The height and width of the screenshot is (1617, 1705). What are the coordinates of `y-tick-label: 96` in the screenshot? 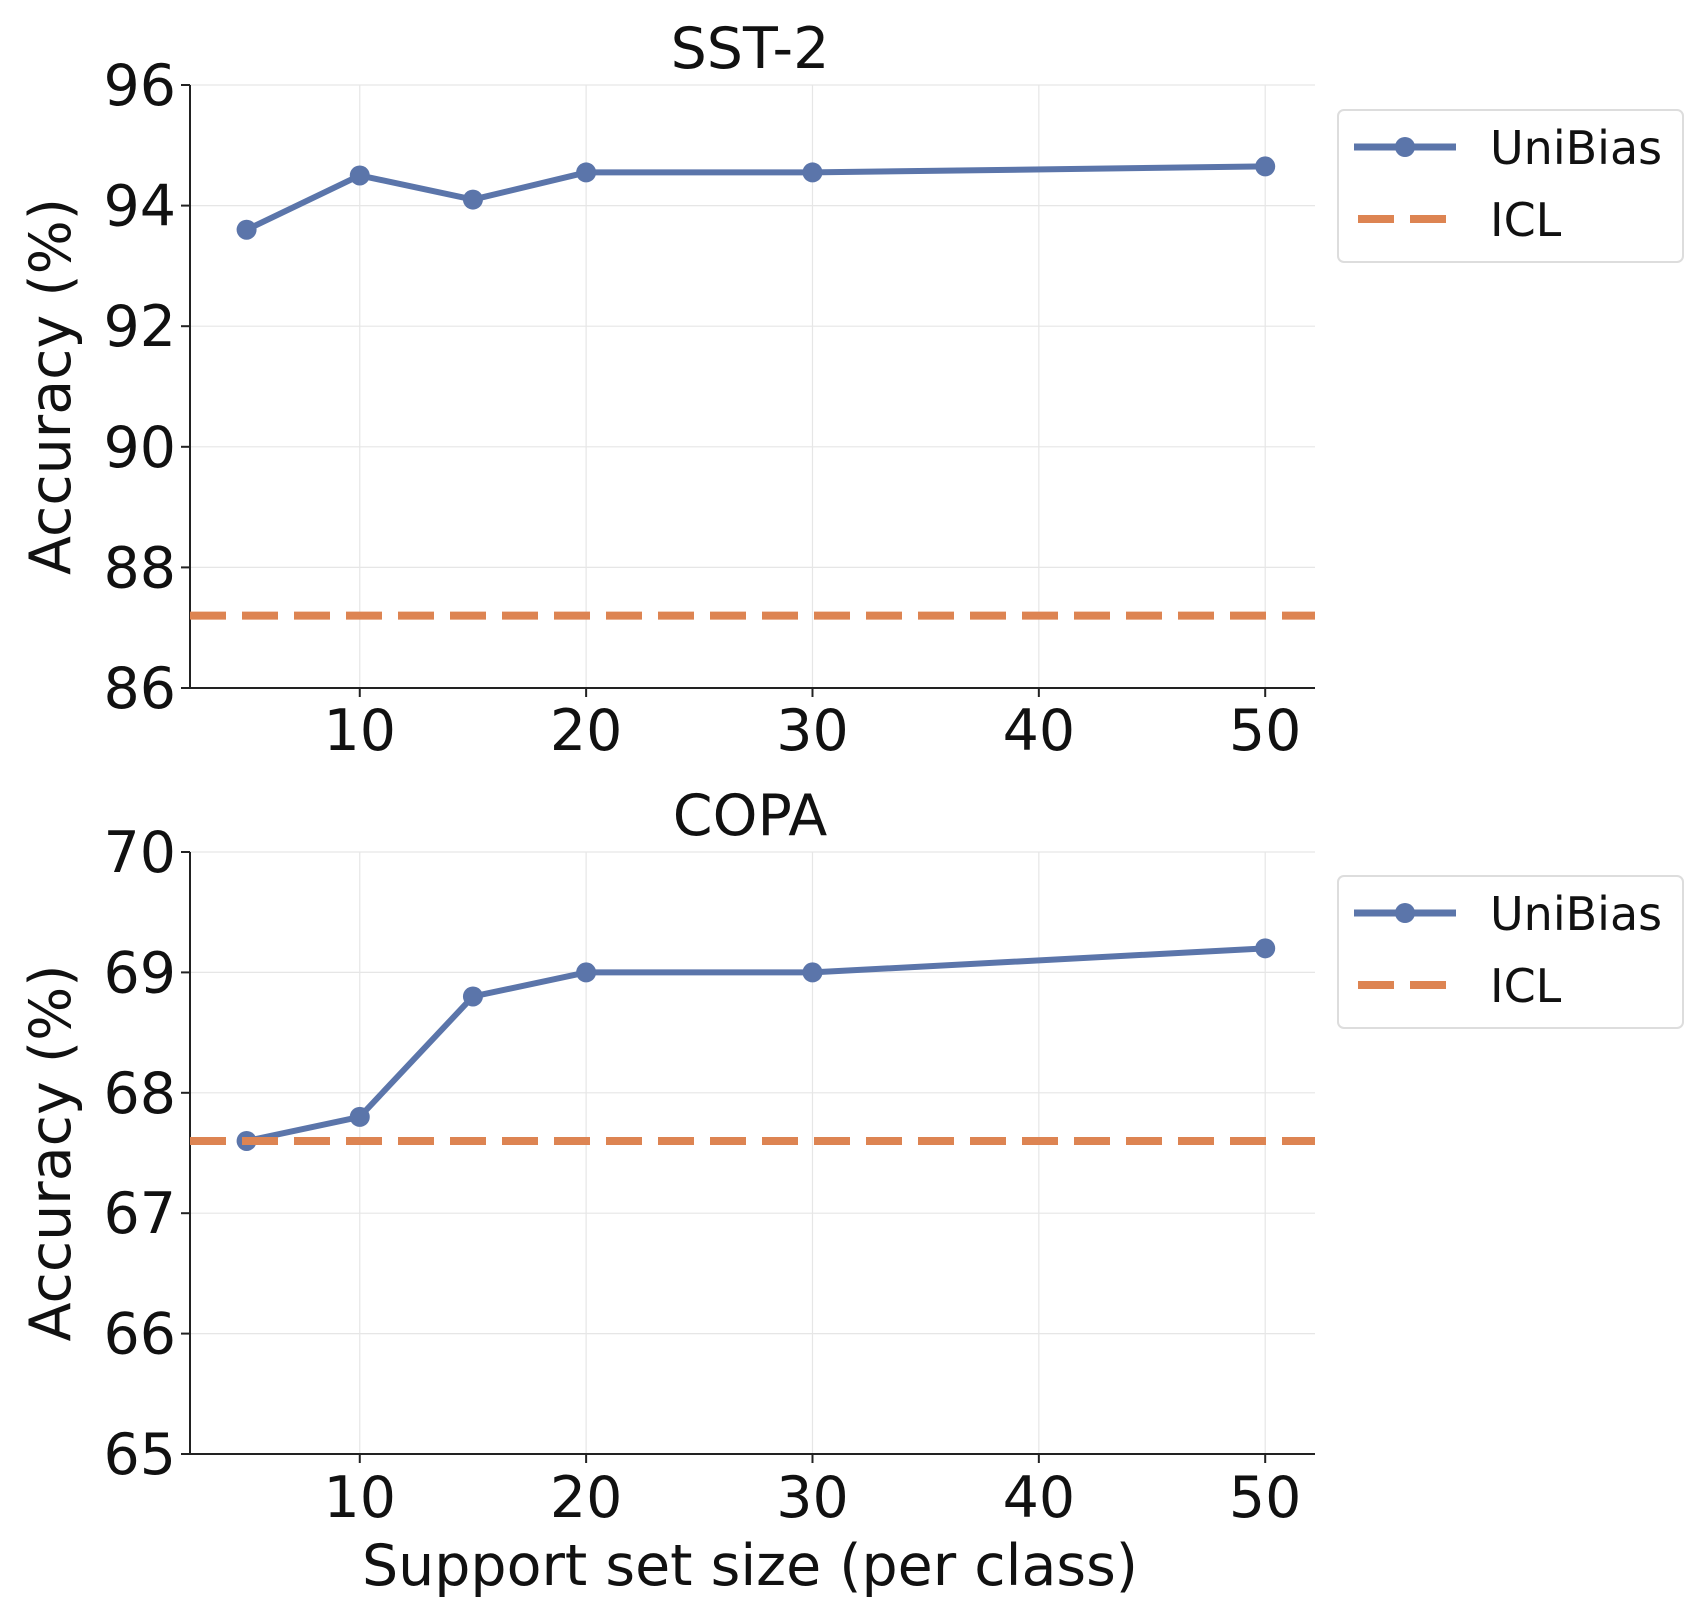 It's located at (139, 86).